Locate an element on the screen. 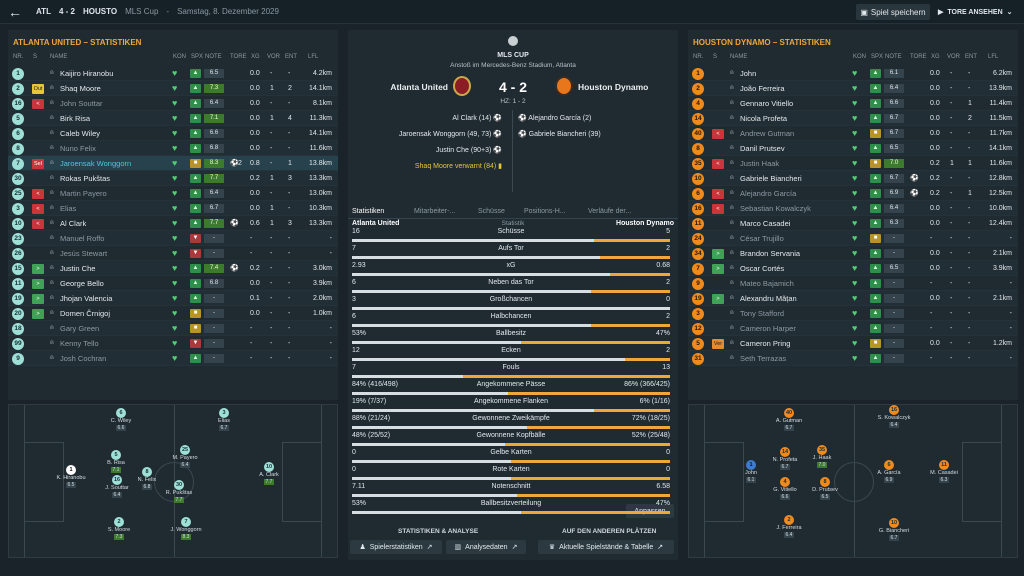 The image size is (1024, 576). pitch-player: 8 D. Prutsev 6.5 is located at coordinates (825, 488).